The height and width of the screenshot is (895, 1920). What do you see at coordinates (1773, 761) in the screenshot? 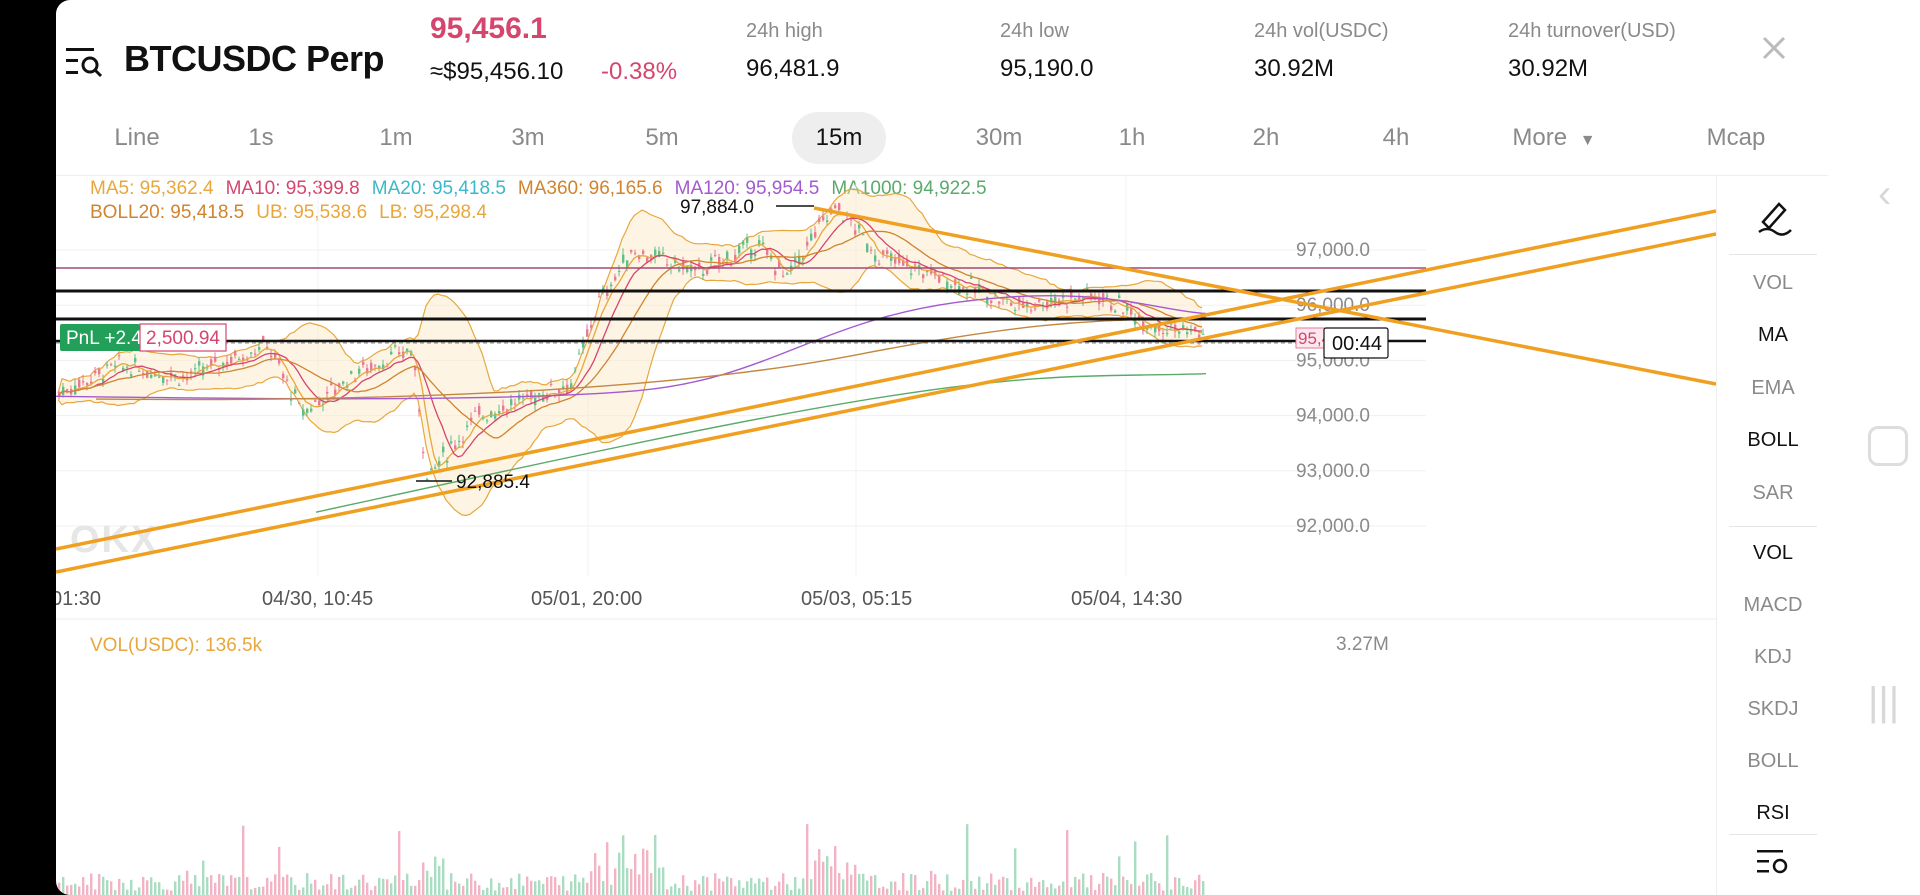
I see `sub-ind-boll: BOLL` at bounding box center [1773, 761].